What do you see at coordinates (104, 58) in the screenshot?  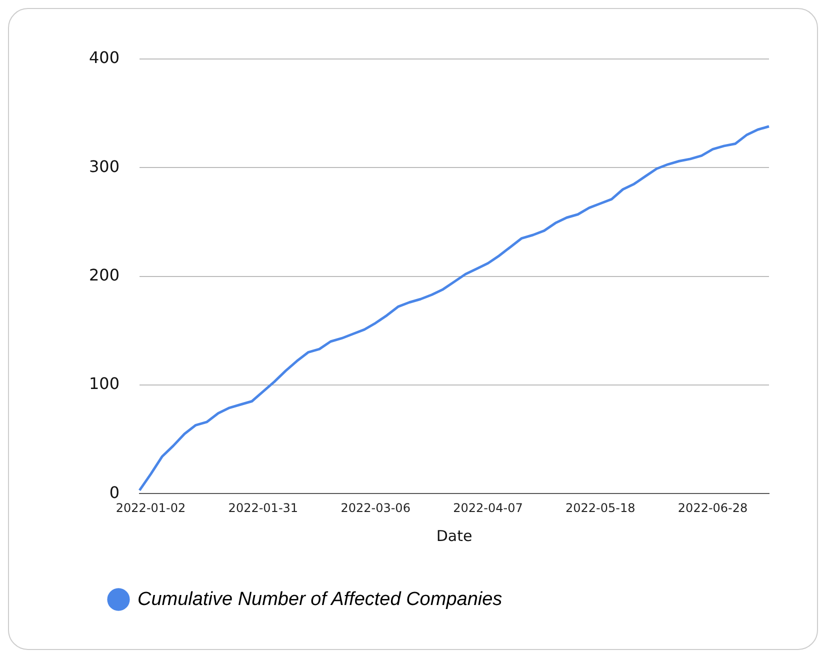 I see `y-tick-label: 400` at bounding box center [104, 58].